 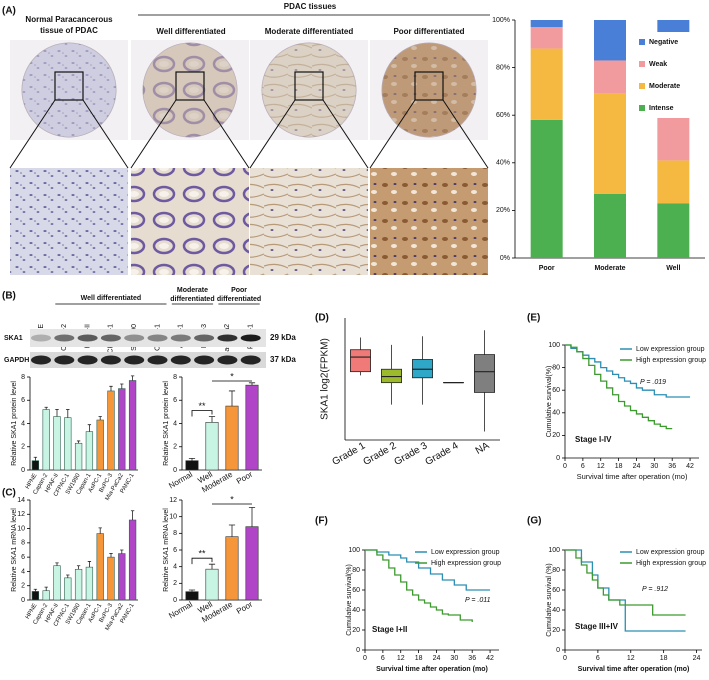 What do you see at coordinates (490, 658) in the screenshot?
I see `x-tick-label: 42` at bounding box center [490, 658].